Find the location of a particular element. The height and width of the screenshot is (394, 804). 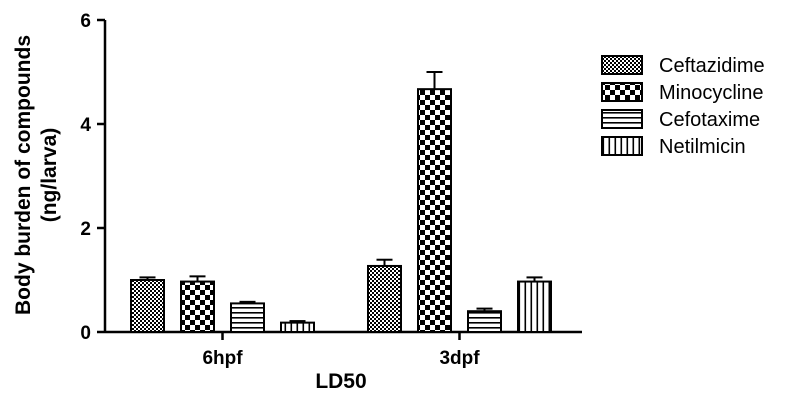

y-tick-label: 6 is located at coordinates (85, 21).